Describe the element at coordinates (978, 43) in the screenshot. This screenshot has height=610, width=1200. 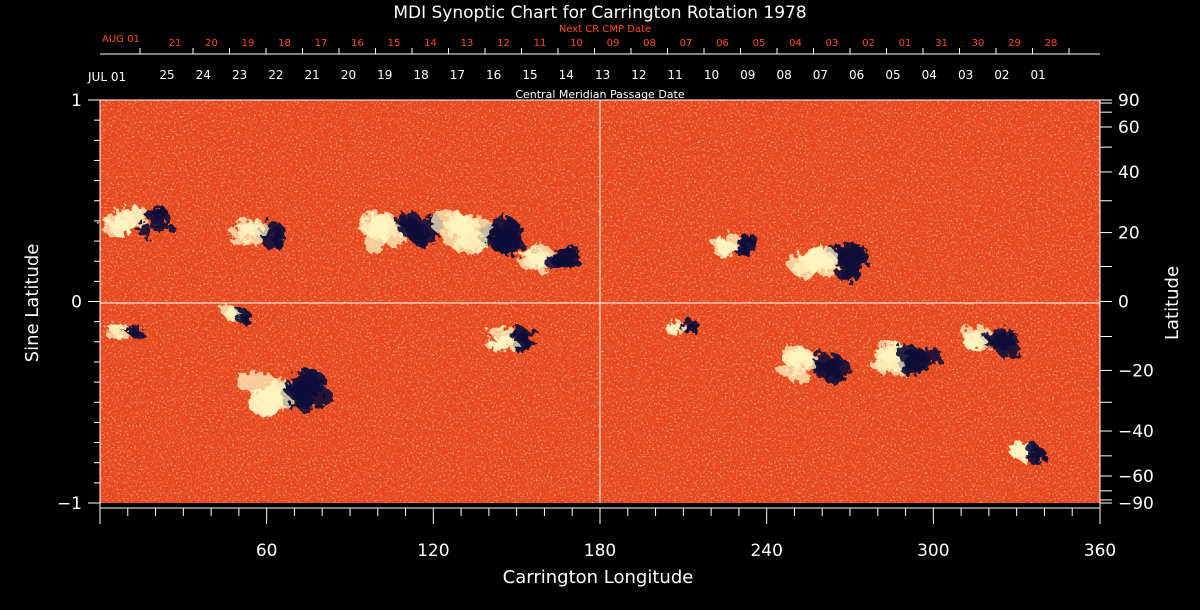
I see `next-axis-tick-label: 30` at that location.